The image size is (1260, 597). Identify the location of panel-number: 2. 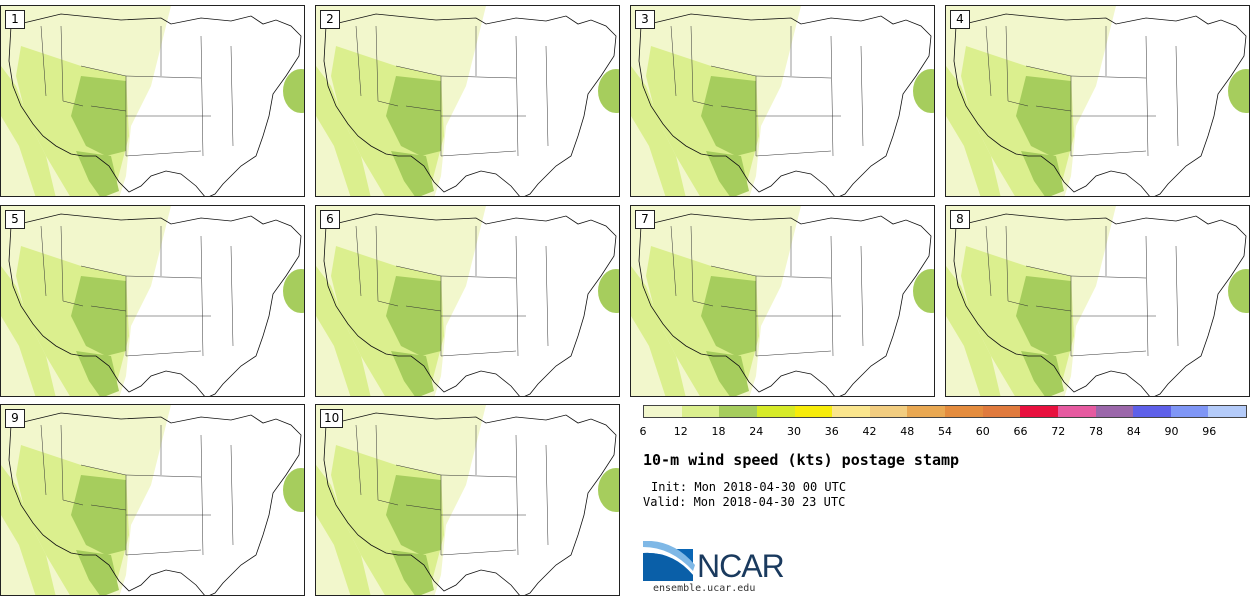
(330, 19).